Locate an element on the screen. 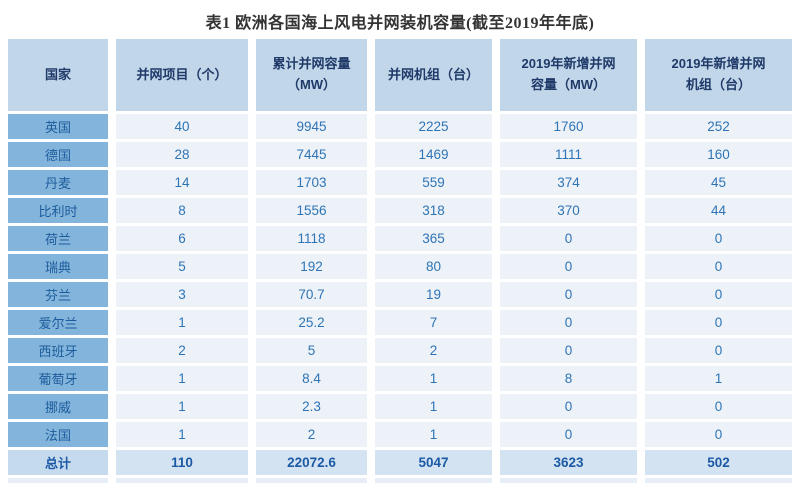  data-cell: 365 is located at coordinates (433, 238).